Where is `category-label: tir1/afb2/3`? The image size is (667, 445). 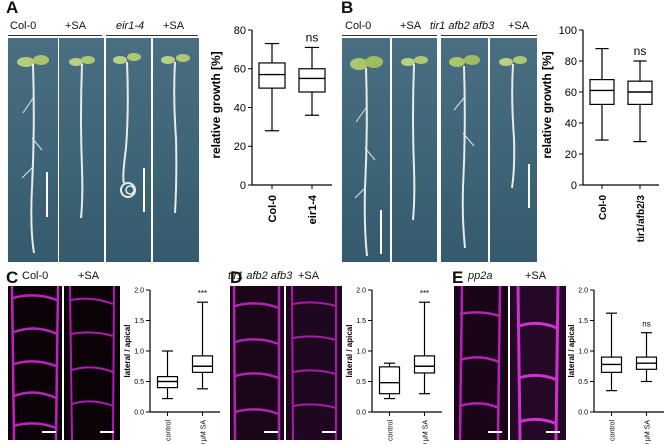 category-label: tir1/afb2/3 is located at coordinates (641, 219).